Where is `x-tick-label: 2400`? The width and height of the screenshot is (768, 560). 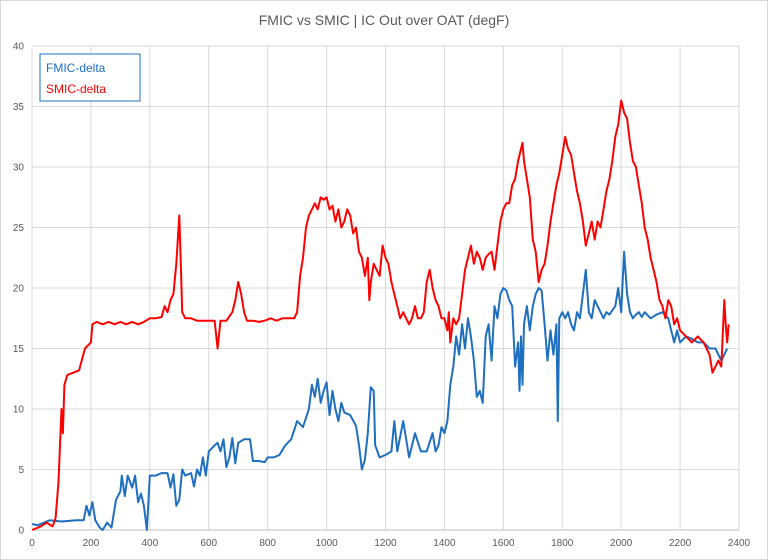 x-tick-label: 2400 is located at coordinates (739, 543).